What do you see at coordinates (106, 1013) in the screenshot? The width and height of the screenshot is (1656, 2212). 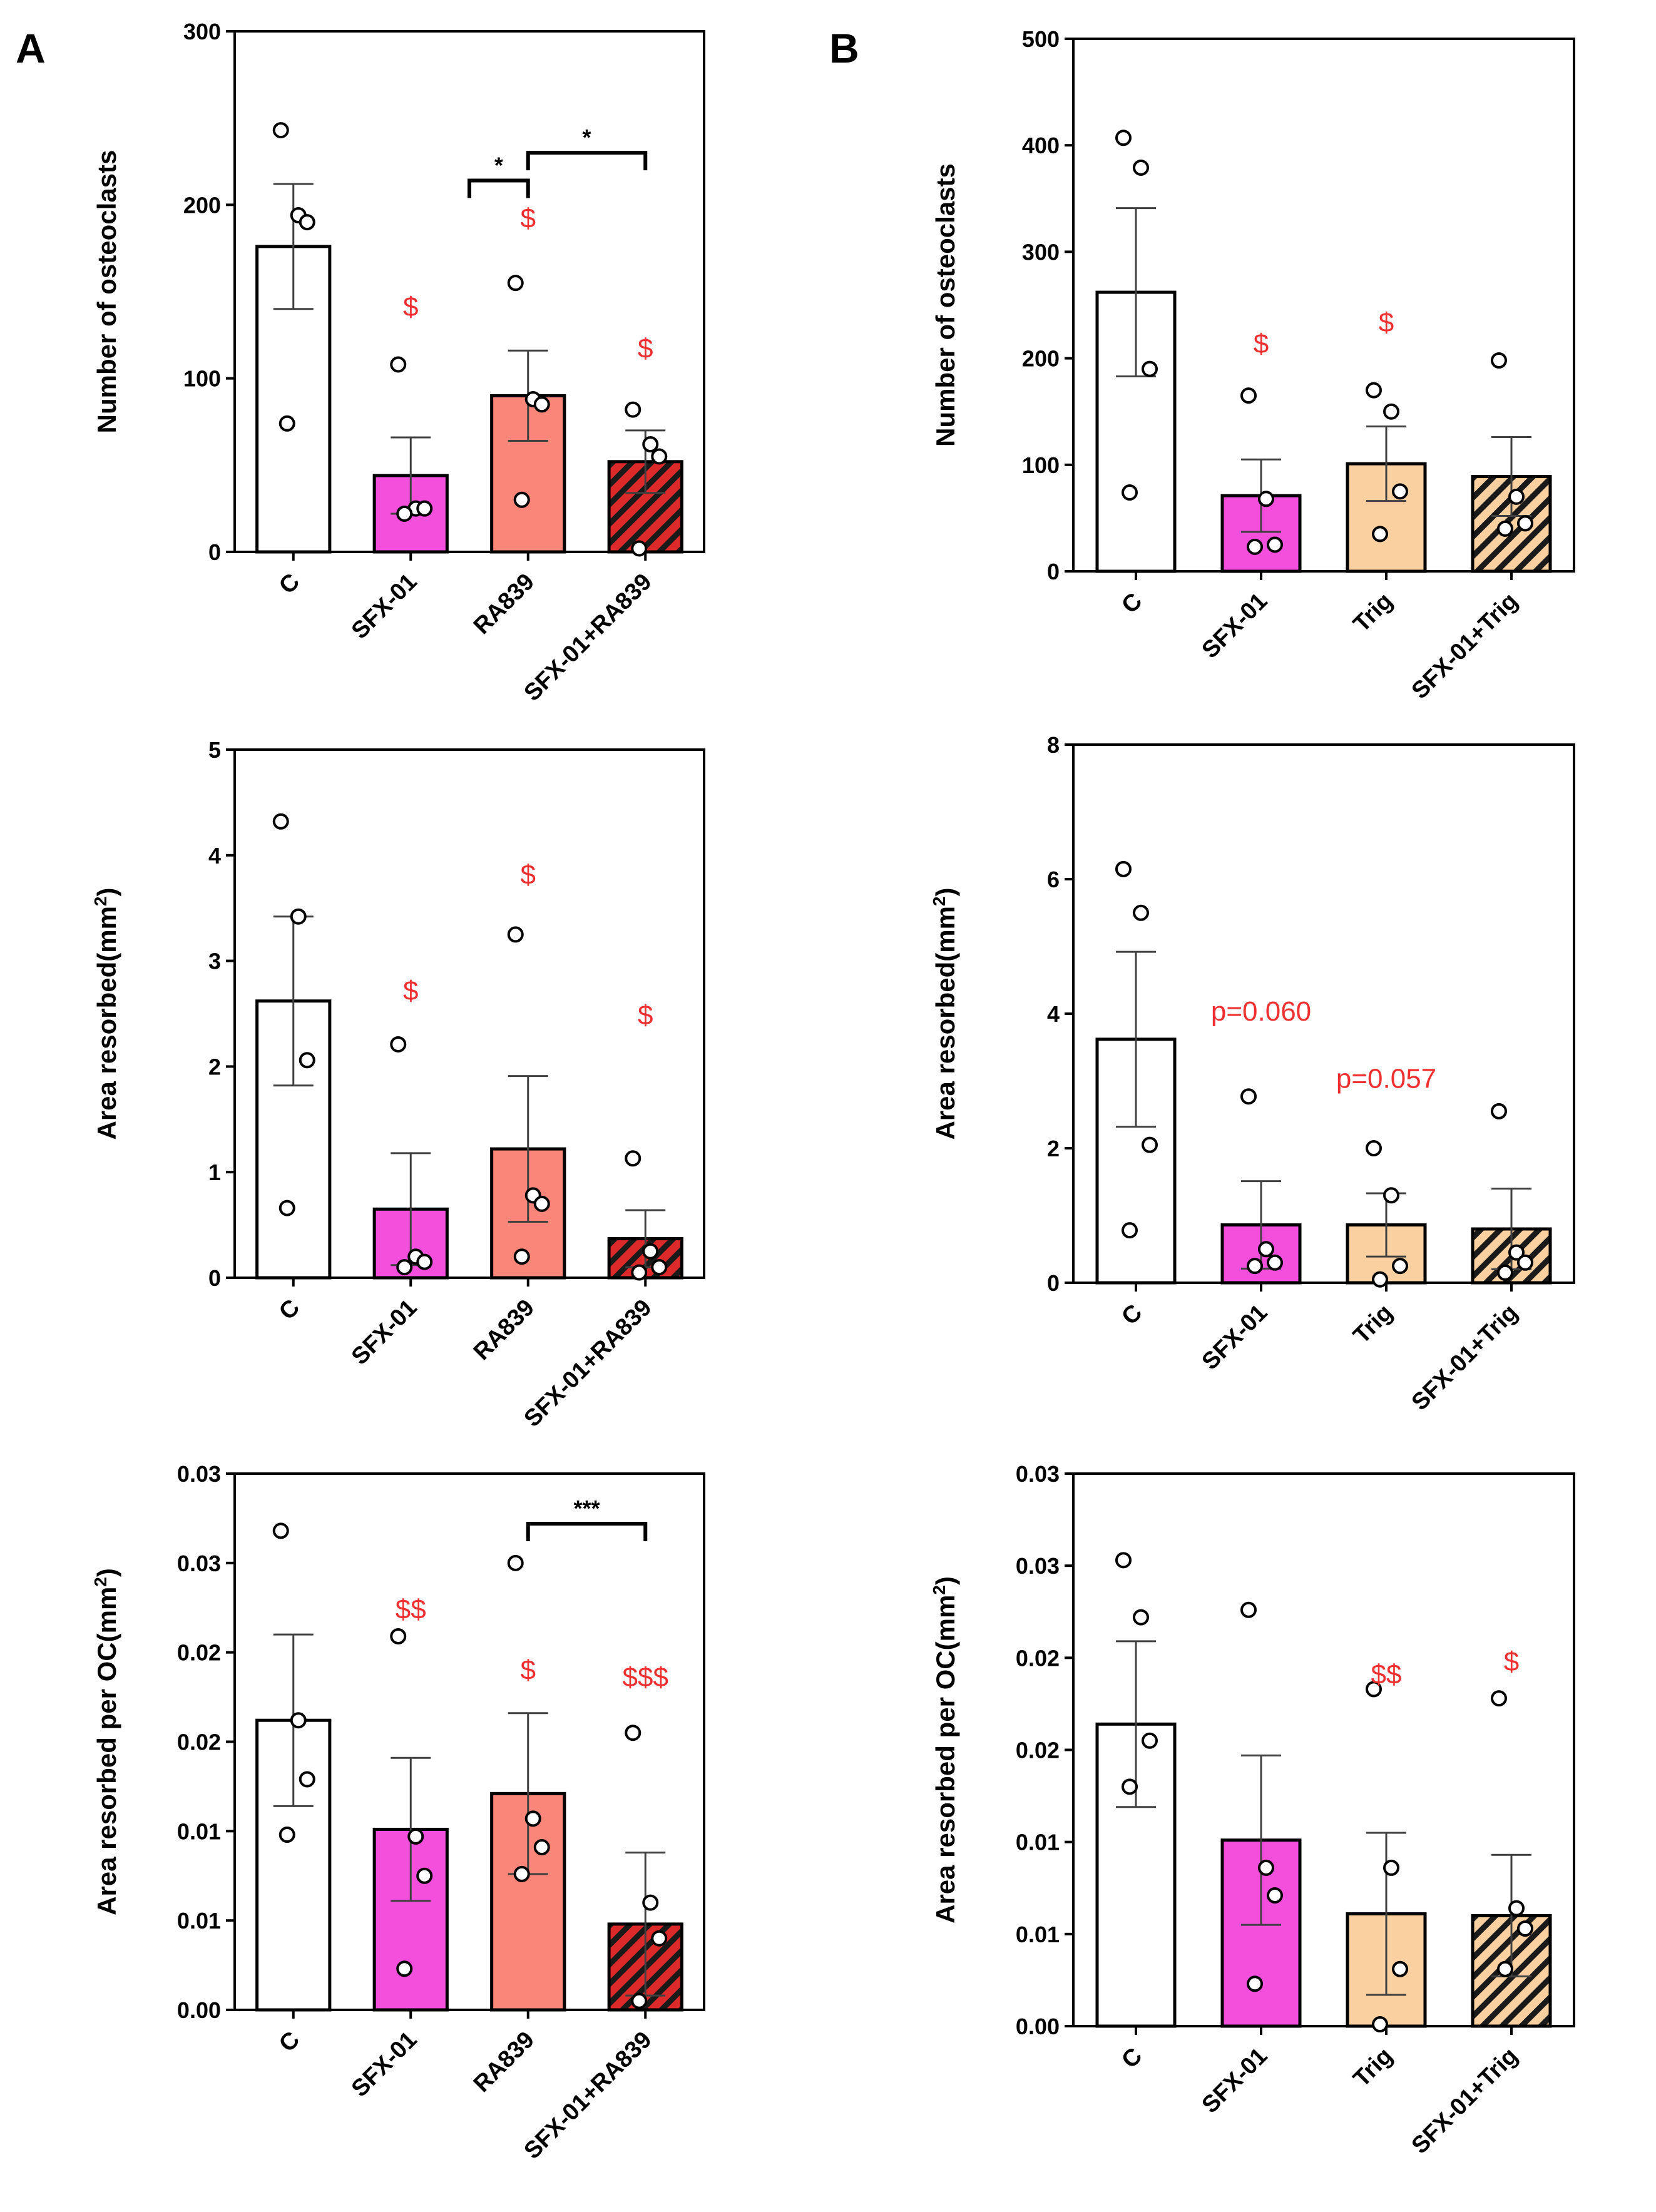 I see `y-axis-title: Area resorbed(mm2)` at bounding box center [106, 1013].